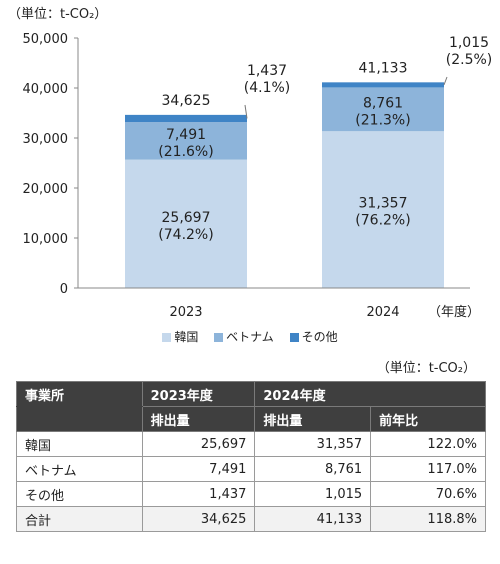 This screenshot has width=500, height=564. I want to click on y-axis: 0 10,000 20,000 30,000 40,000 50,000, so click(51, 164).